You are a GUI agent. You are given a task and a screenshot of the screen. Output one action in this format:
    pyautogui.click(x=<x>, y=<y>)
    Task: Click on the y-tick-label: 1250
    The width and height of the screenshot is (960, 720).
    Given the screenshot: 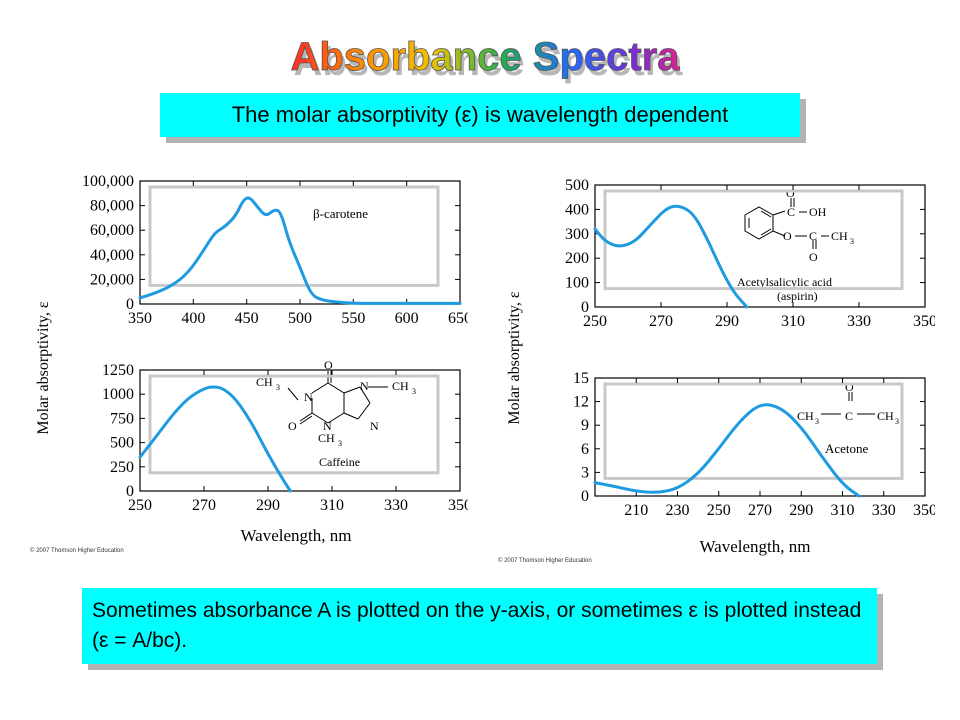 What is the action you would take?
    pyautogui.click(x=118, y=370)
    